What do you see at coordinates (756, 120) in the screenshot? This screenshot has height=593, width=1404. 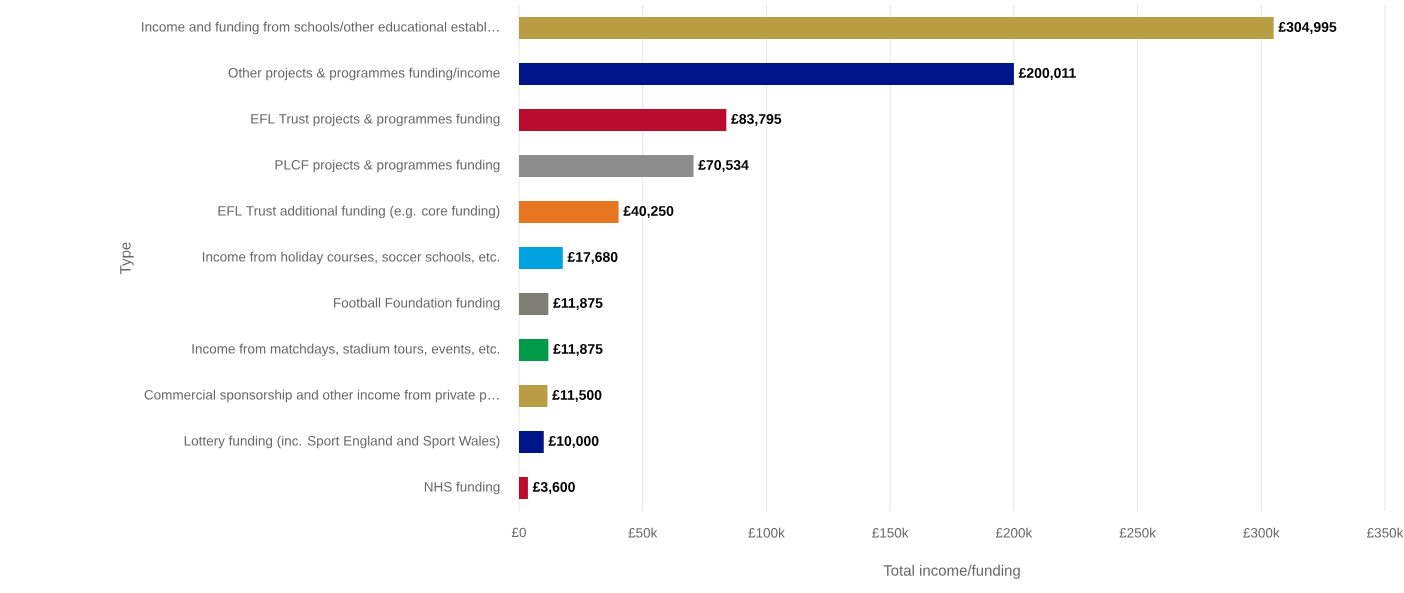 I see `data-label: £83,795` at bounding box center [756, 120].